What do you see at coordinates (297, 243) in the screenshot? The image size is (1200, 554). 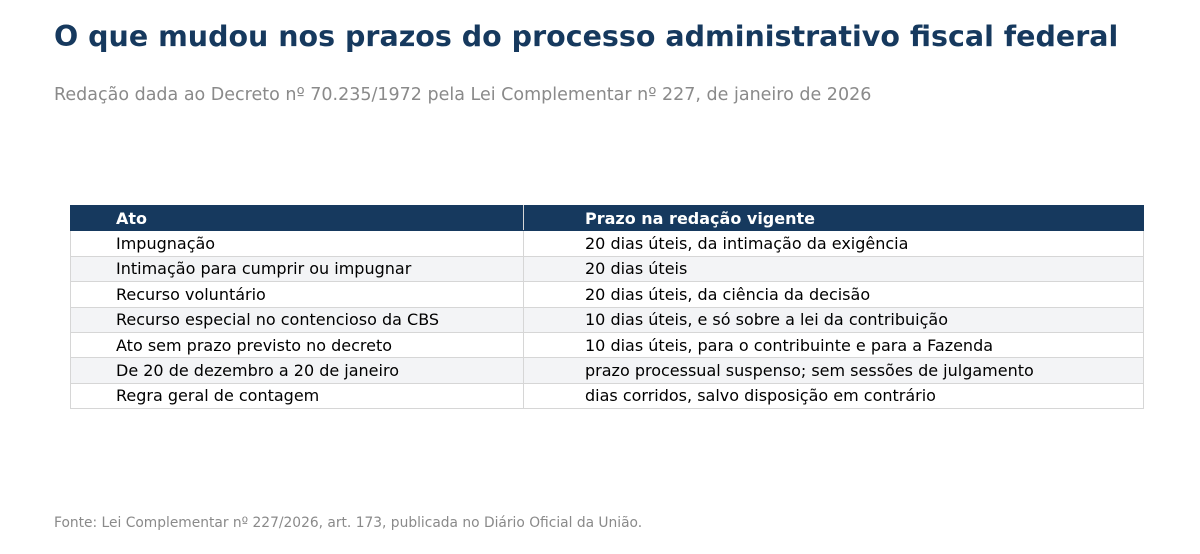 I see `table-cell-ato: Impugnação` at bounding box center [297, 243].